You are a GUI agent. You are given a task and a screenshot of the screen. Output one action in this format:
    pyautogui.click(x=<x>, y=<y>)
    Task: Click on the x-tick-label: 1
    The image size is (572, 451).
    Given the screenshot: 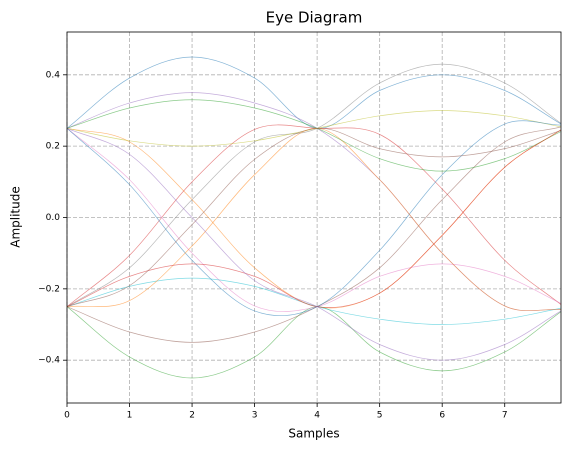 What is the action you would take?
    pyautogui.click(x=130, y=416)
    